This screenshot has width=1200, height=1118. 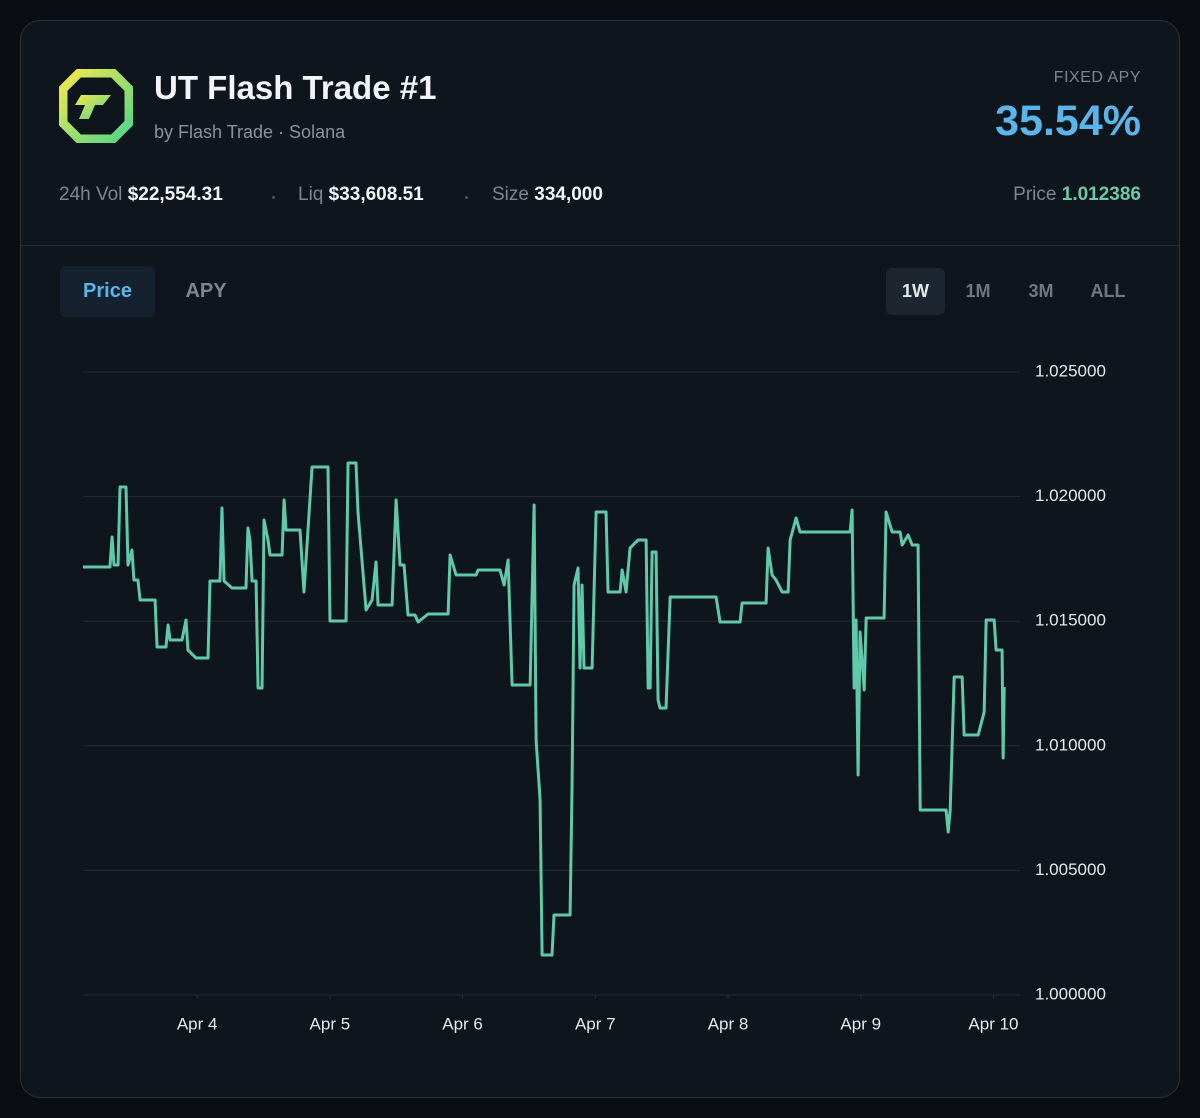 I want to click on y-tick-label: 1.025000, so click(x=1070, y=370).